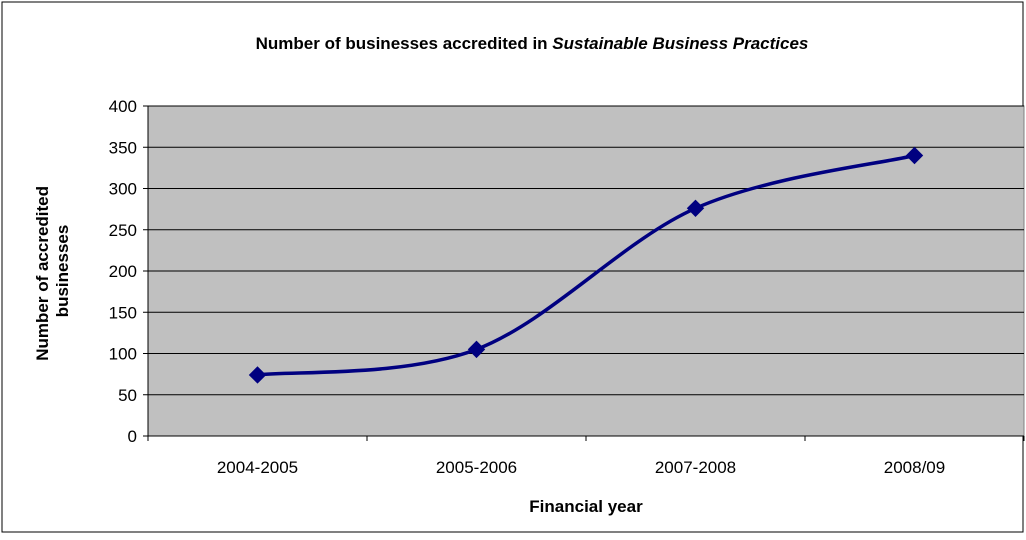  What do you see at coordinates (132, 436) in the screenshot?
I see `y-tick-label: 0` at bounding box center [132, 436].